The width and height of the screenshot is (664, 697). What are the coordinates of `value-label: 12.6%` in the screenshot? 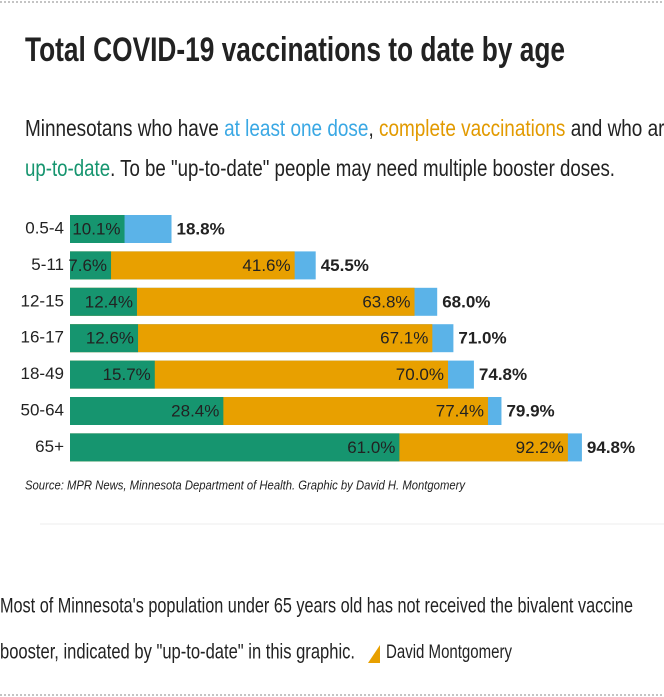 It's located at (110, 338).